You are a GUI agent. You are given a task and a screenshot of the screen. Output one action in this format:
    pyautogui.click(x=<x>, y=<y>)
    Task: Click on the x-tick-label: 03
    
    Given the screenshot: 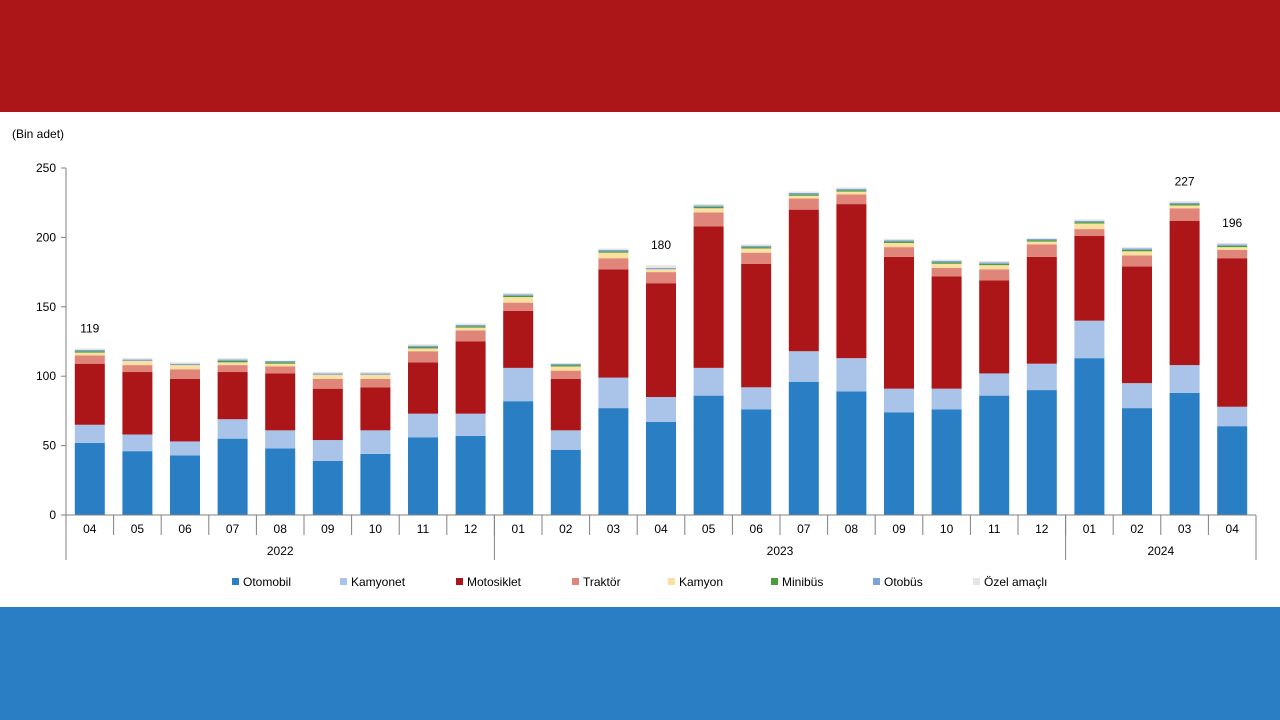 What is the action you would take?
    pyautogui.click(x=1185, y=529)
    